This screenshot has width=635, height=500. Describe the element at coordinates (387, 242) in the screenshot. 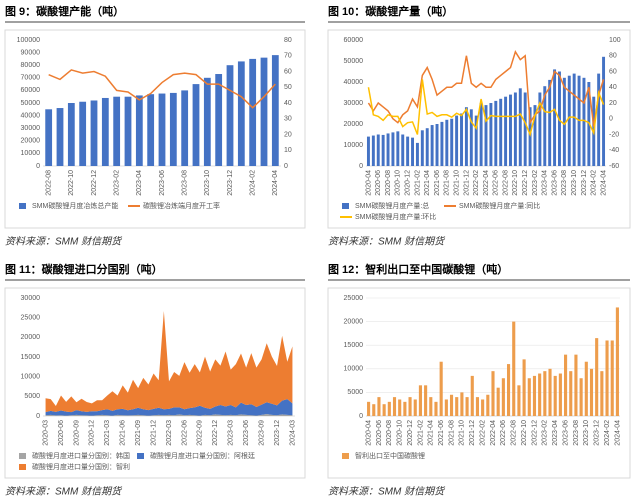

I see `source-note: 资料来源：SMM 财信期货` at that location.